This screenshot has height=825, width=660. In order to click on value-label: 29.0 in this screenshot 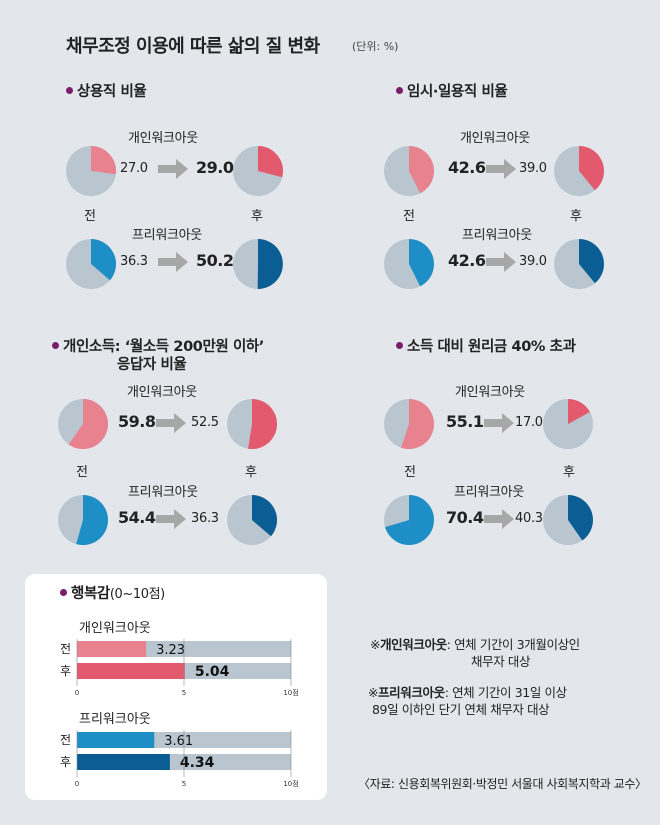, I will do `click(215, 167)`.